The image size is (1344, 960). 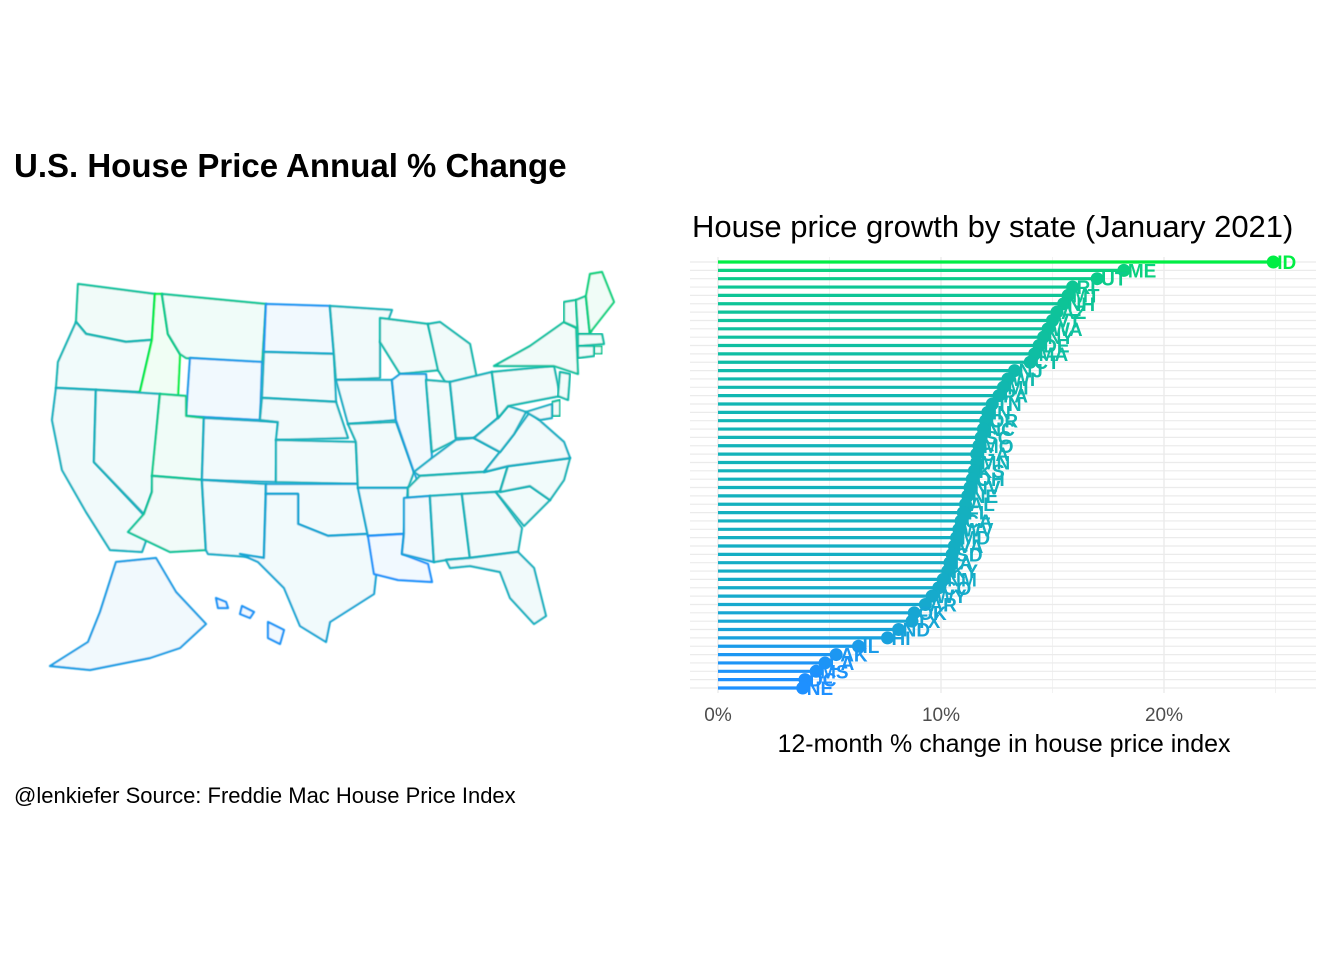 What do you see at coordinates (366, 402) in the screenshot?
I see `map-state-ia` at bounding box center [366, 402].